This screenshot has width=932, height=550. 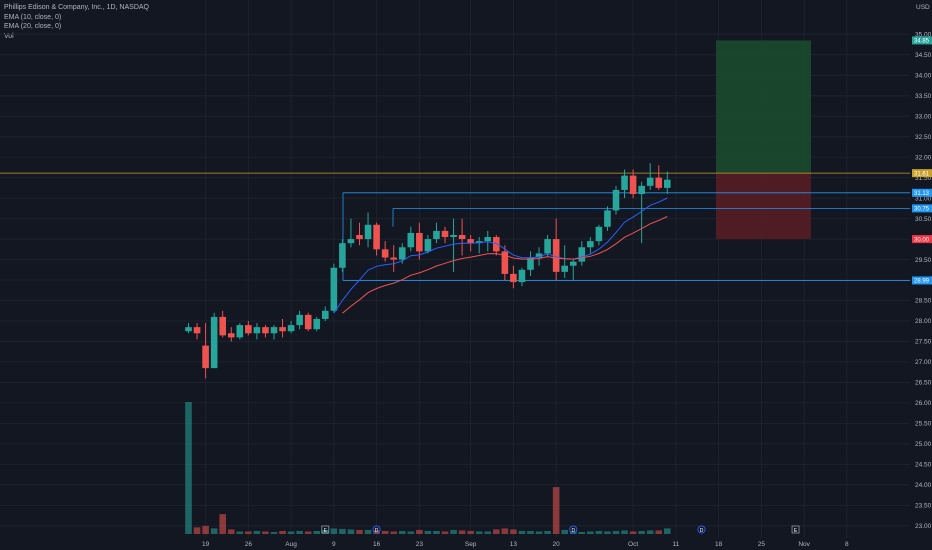 What do you see at coordinates (505, 265) in the screenshot?
I see `ema20-line` at bounding box center [505, 265].